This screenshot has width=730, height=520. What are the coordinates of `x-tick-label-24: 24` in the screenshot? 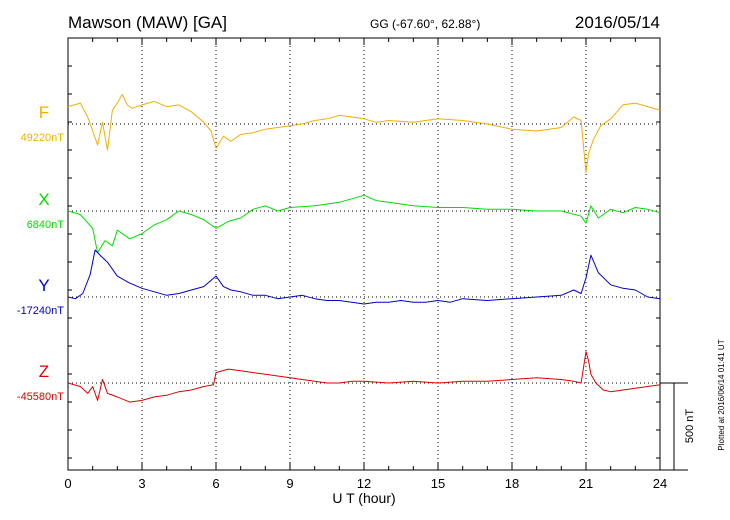 It's located at (660, 483).